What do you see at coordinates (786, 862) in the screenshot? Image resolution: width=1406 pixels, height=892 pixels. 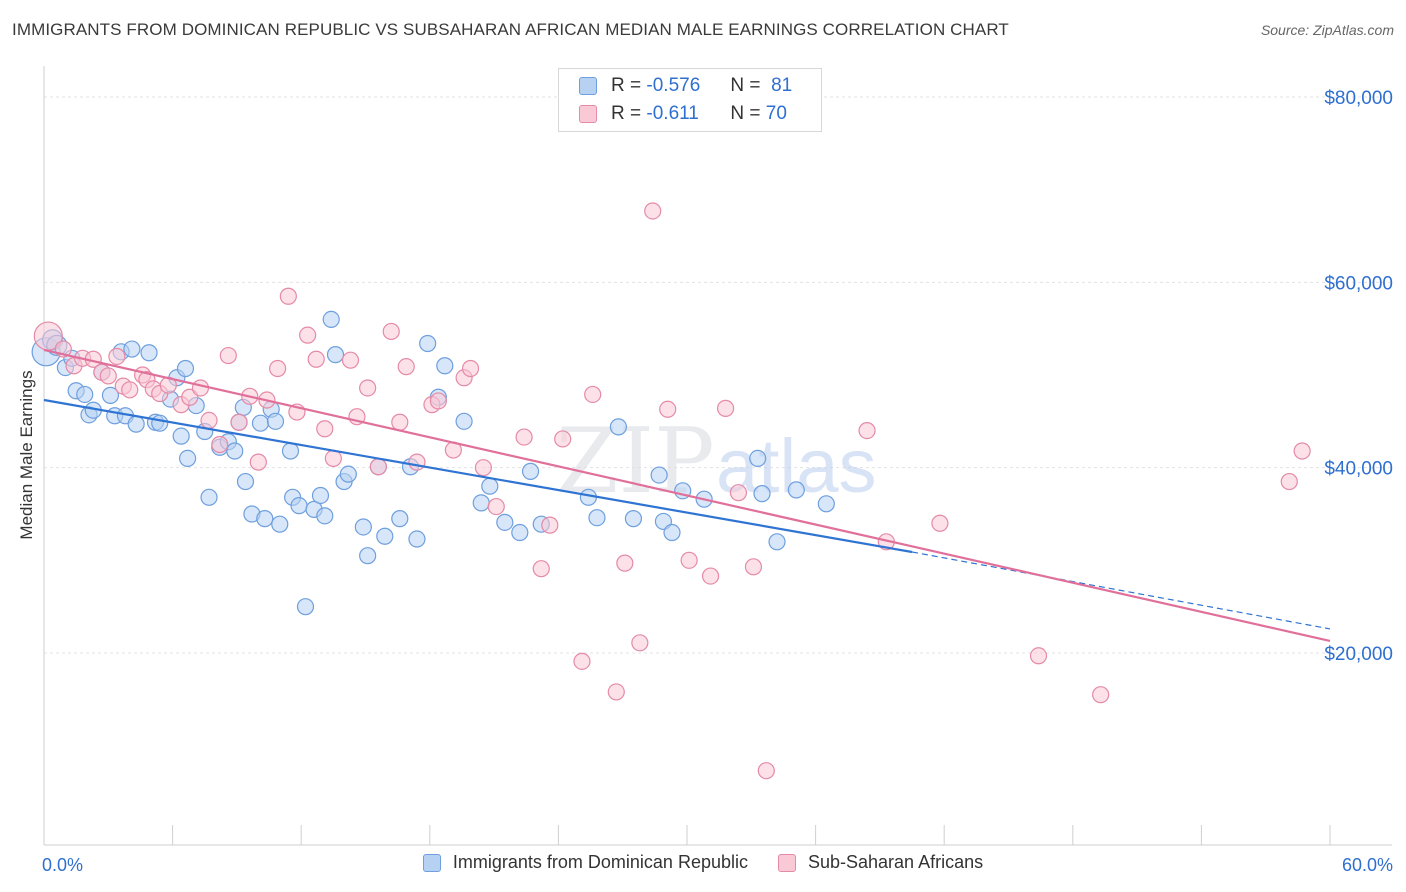 I see `series-swatch-pink` at bounding box center [786, 862].